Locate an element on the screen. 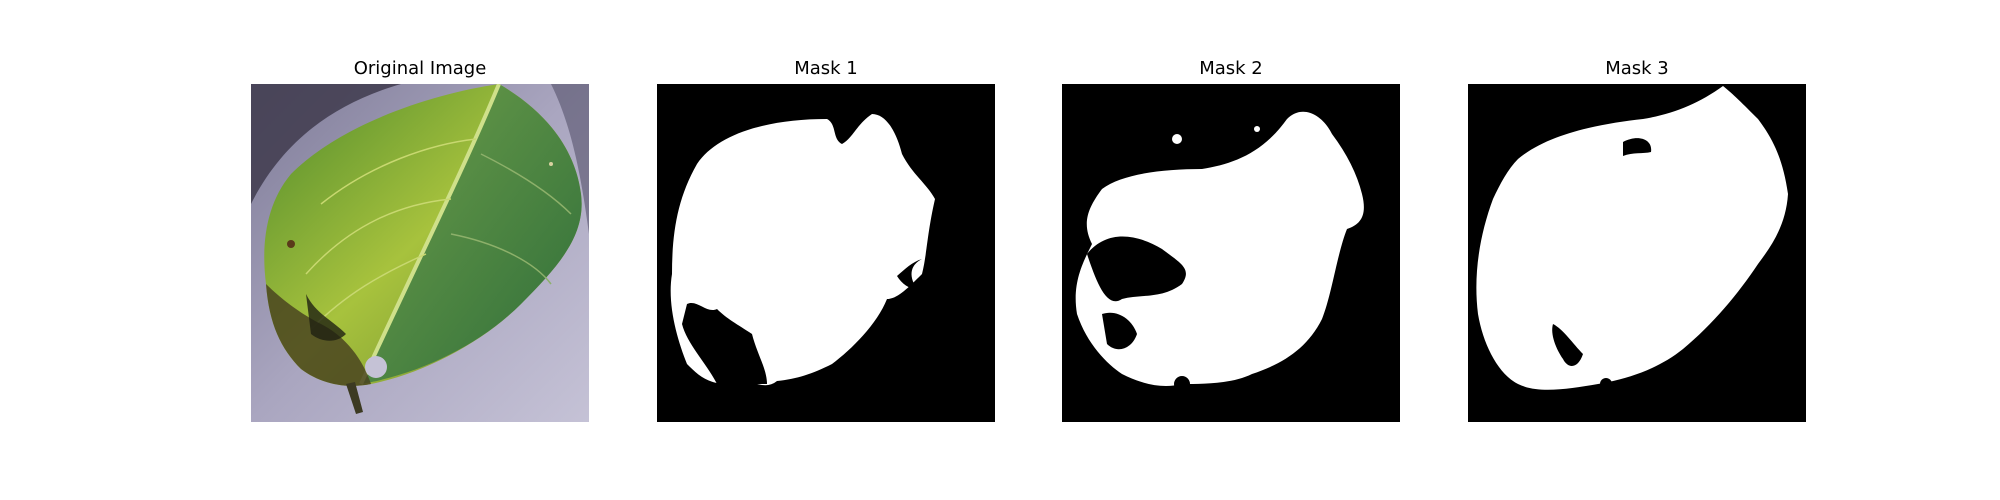 Image resolution: width=2000 pixels, height=500 pixels. mask-1-image is located at coordinates (826, 253).